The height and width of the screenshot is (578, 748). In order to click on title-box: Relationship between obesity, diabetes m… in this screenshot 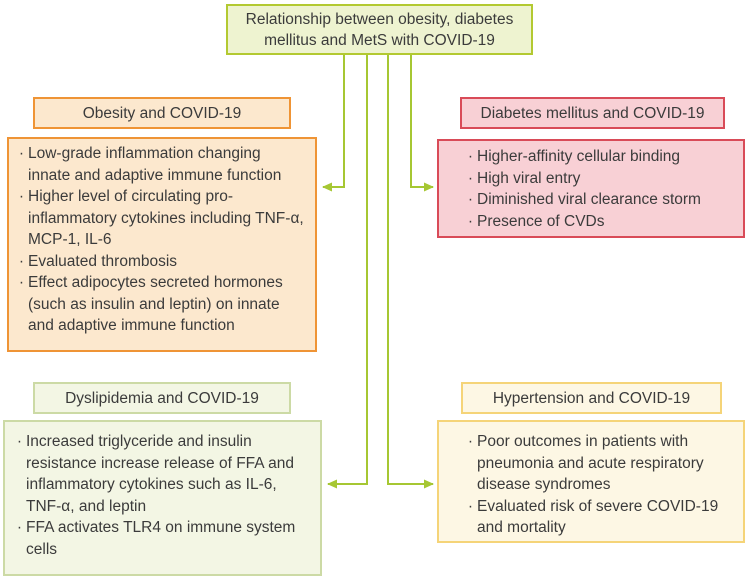, I will do `click(379, 29)`.